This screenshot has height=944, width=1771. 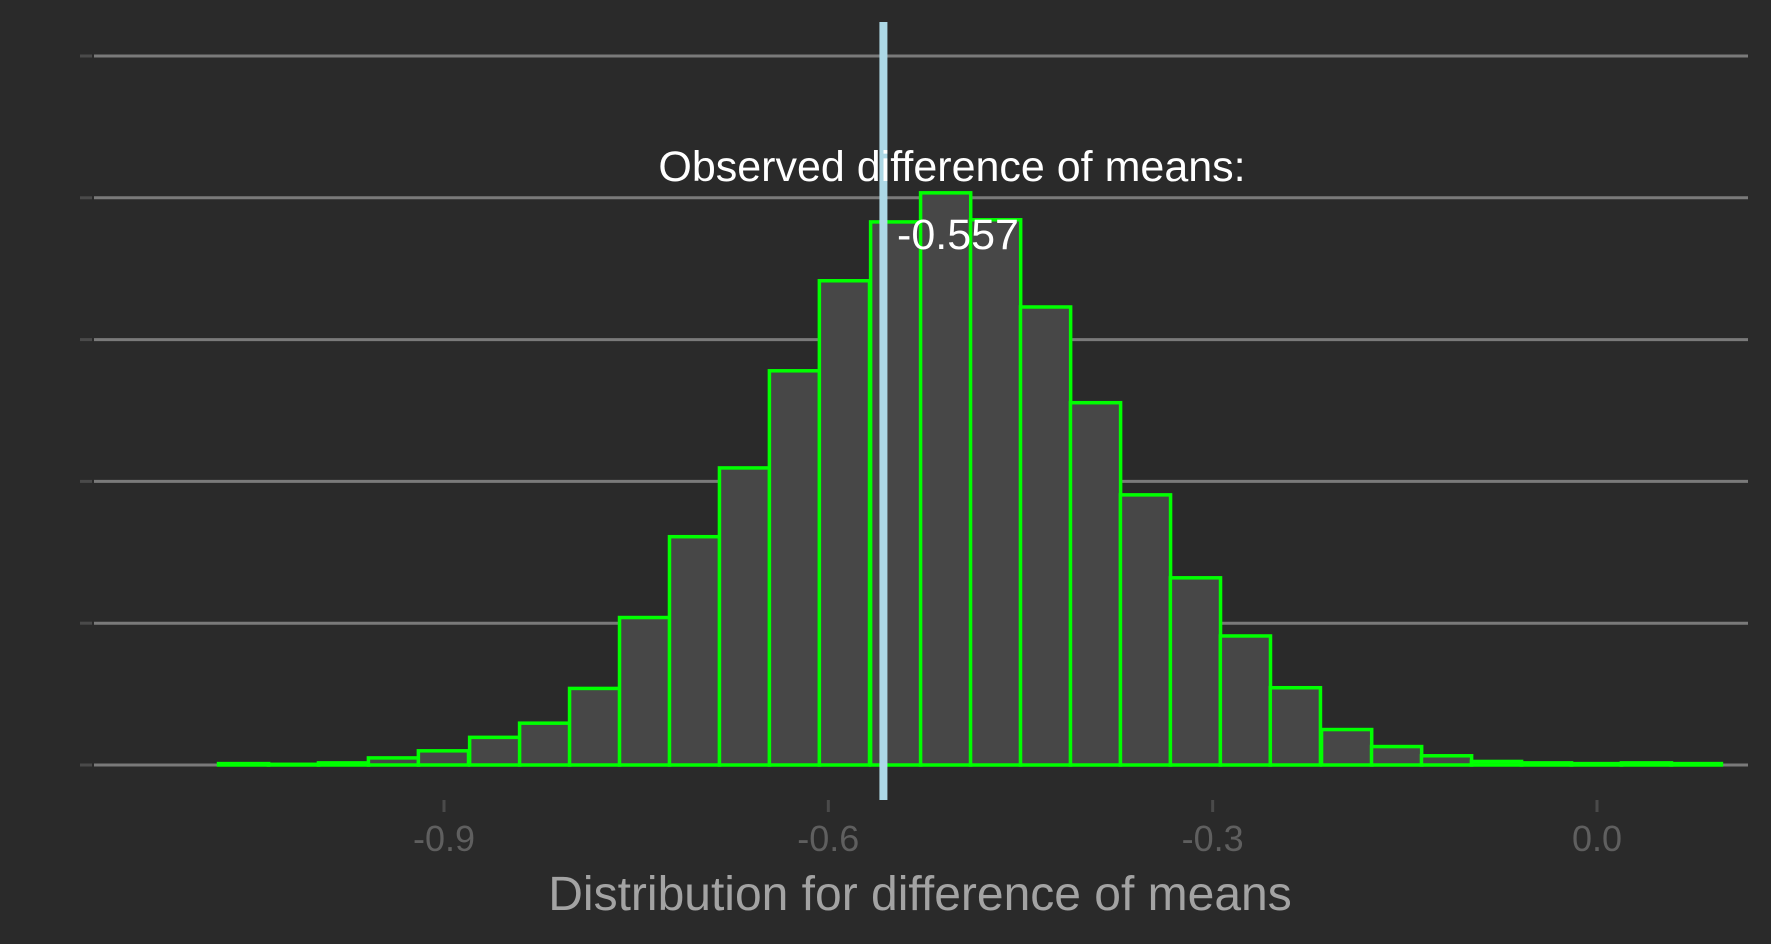 What do you see at coordinates (951, 167) in the screenshot?
I see `annotation-title: Observed difference of means:` at bounding box center [951, 167].